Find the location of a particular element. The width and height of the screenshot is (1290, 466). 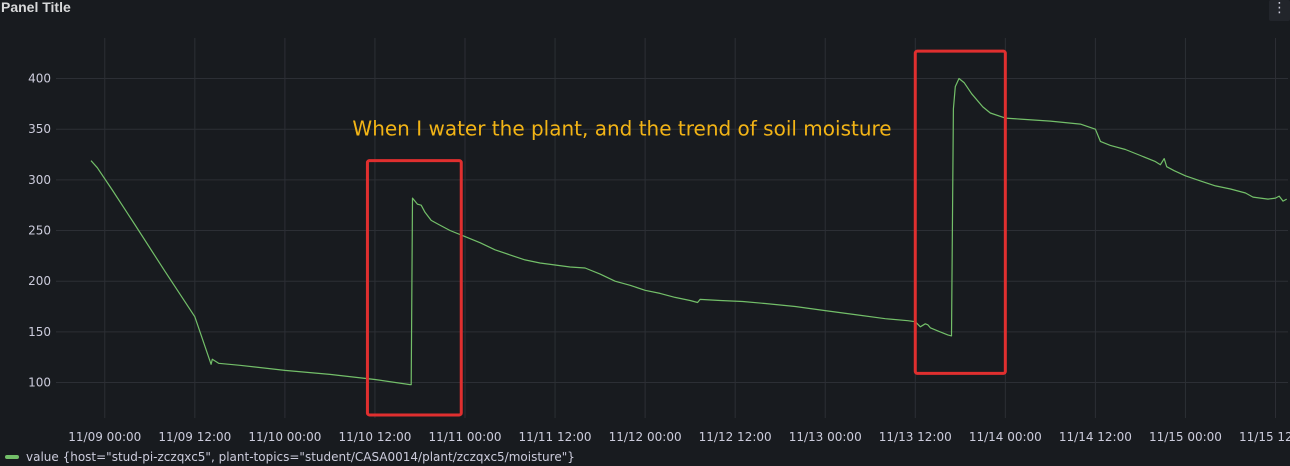

y-tick-label: 150 is located at coordinates (39, 332).